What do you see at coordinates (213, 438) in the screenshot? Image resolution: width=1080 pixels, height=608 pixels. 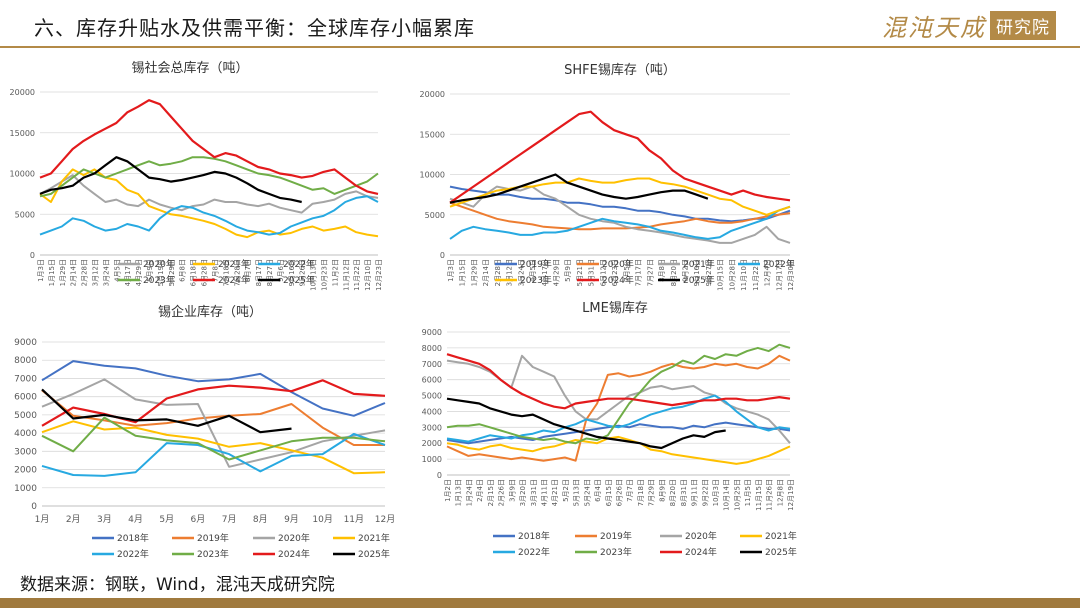 I see `series-line-2023` at bounding box center [213, 438].